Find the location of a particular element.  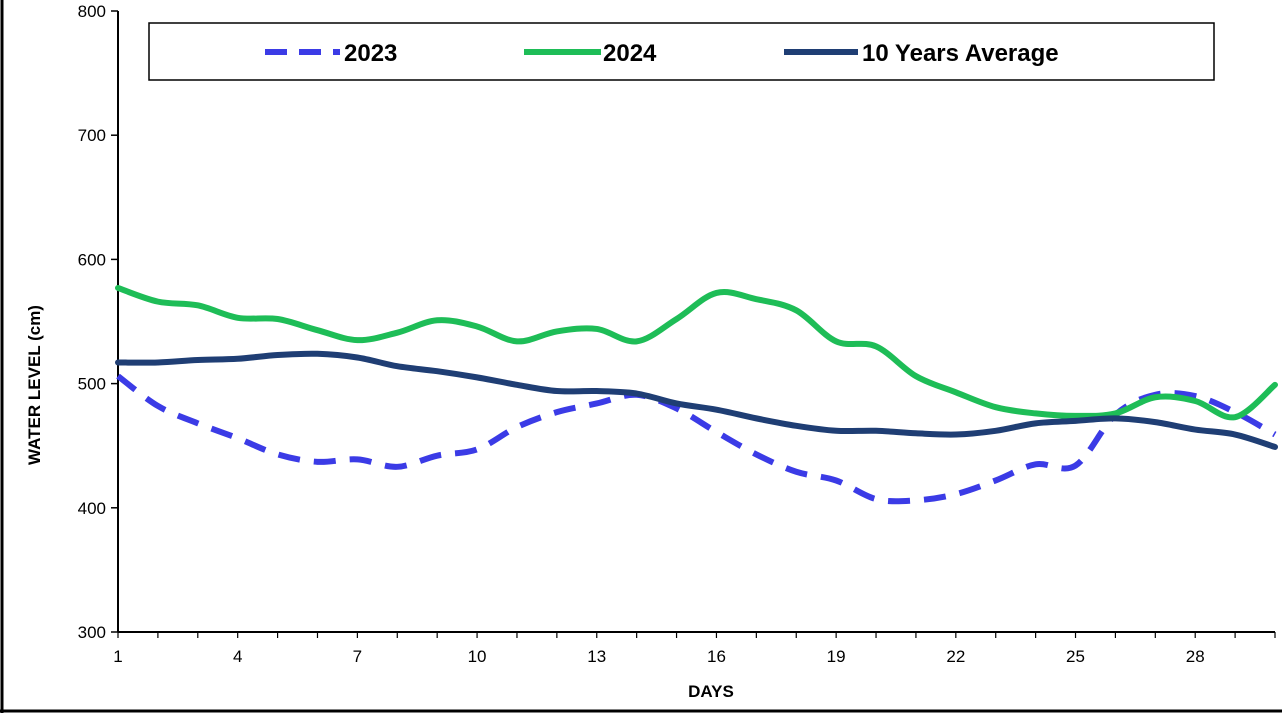

y-tick-label: 500 is located at coordinates (92, 384).